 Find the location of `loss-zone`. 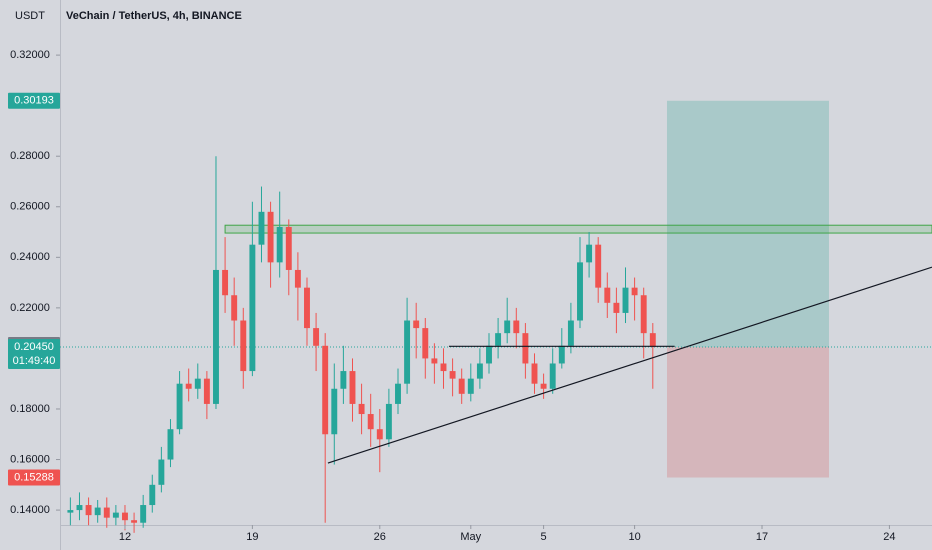

loss-zone is located at coordinates (747, 412).